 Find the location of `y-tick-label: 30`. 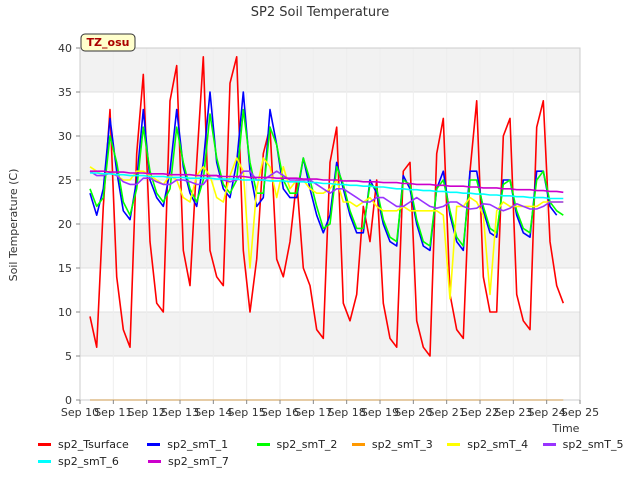

y-tick-label: 30 is located at coordinates (65, 136).